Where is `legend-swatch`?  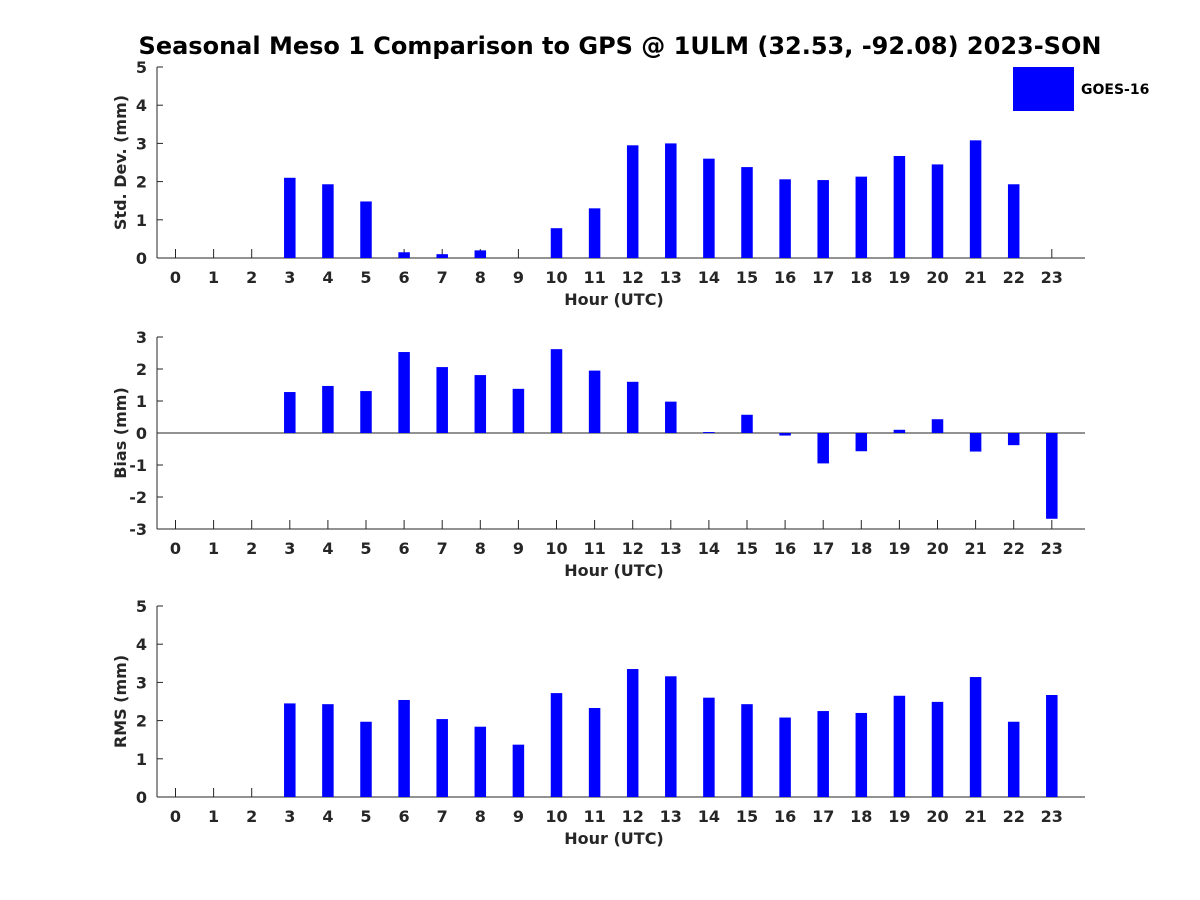 legend-swatch is located at coordinates (1043, 89).